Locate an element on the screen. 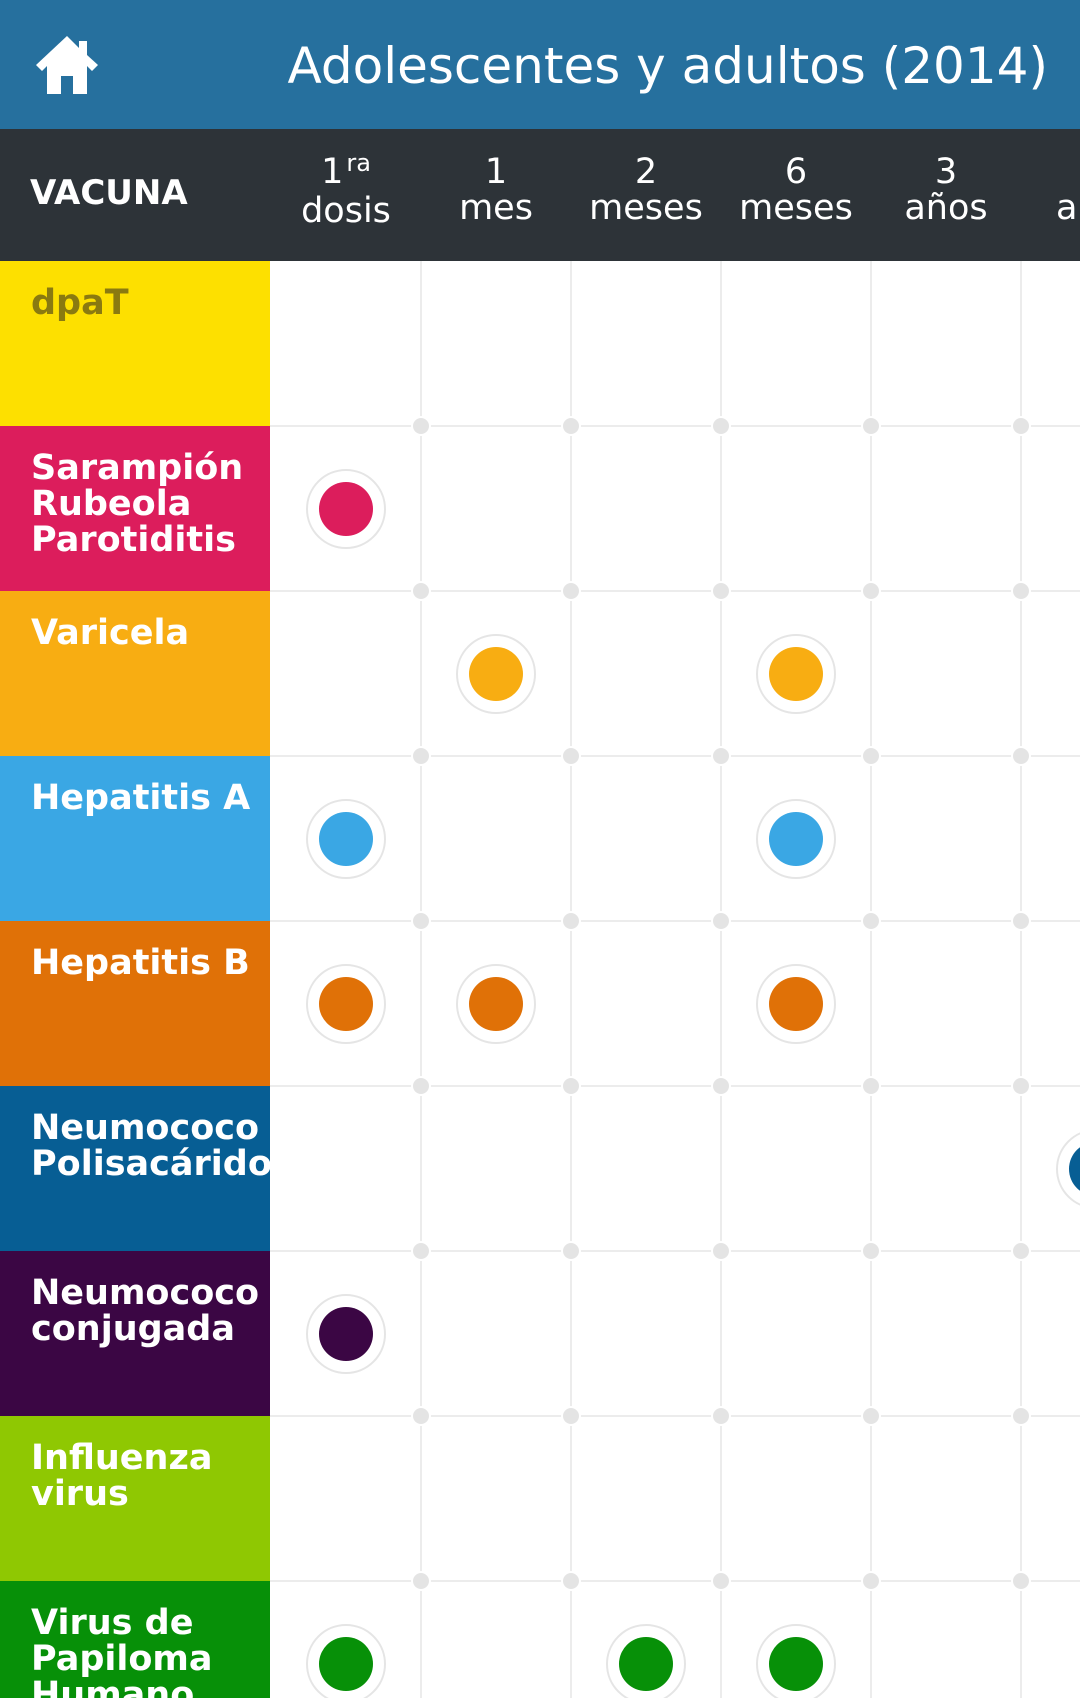  column-header-unit: dosis is located at coordinates (346, 211).